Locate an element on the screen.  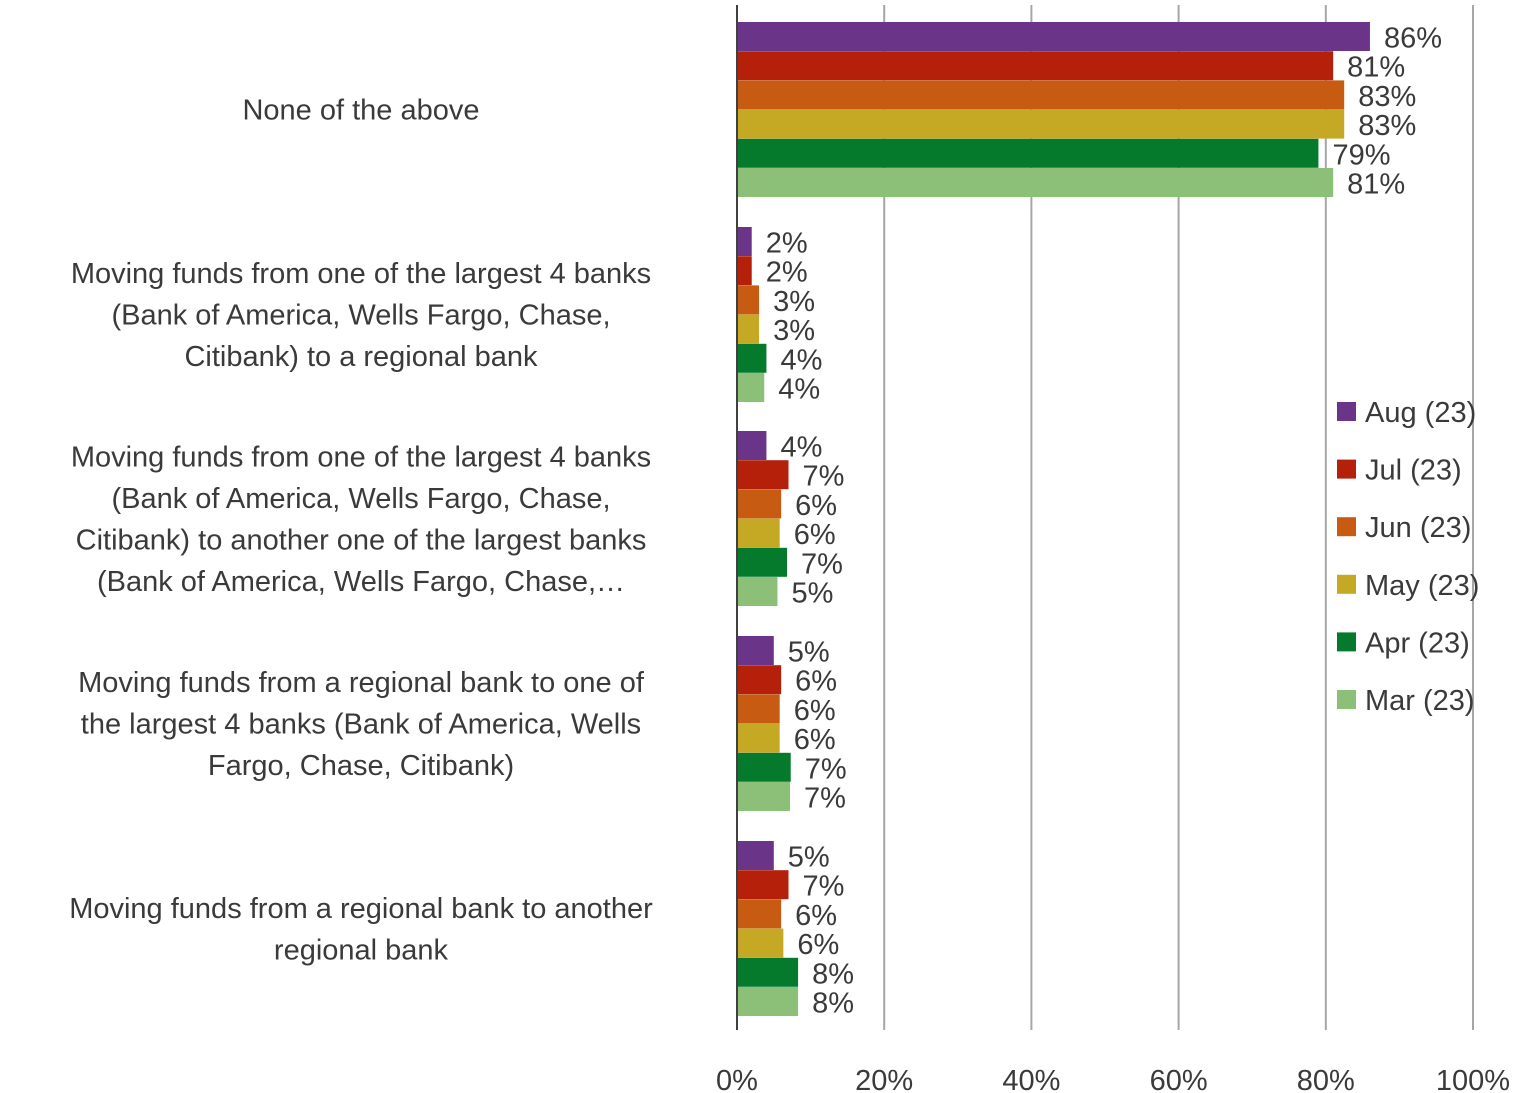
legend-label: Apr (23) is located at coordinates (1417, 643).